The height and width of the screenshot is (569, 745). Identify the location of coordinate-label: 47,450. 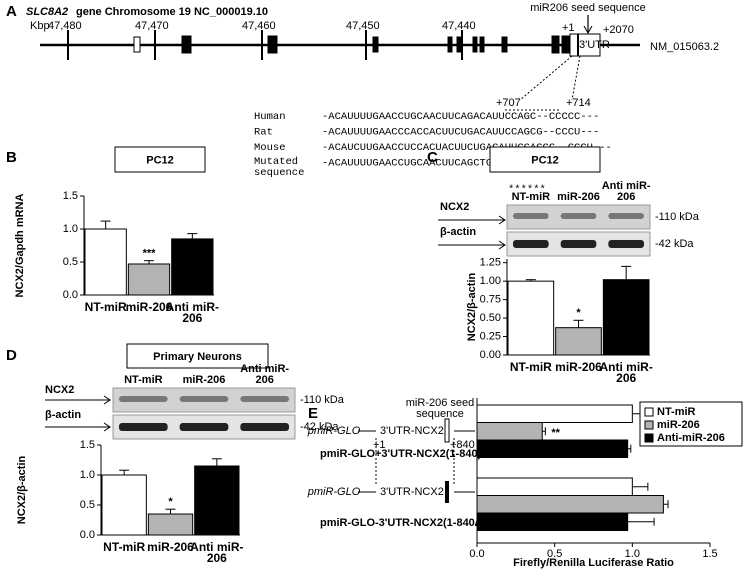
(363, 26).